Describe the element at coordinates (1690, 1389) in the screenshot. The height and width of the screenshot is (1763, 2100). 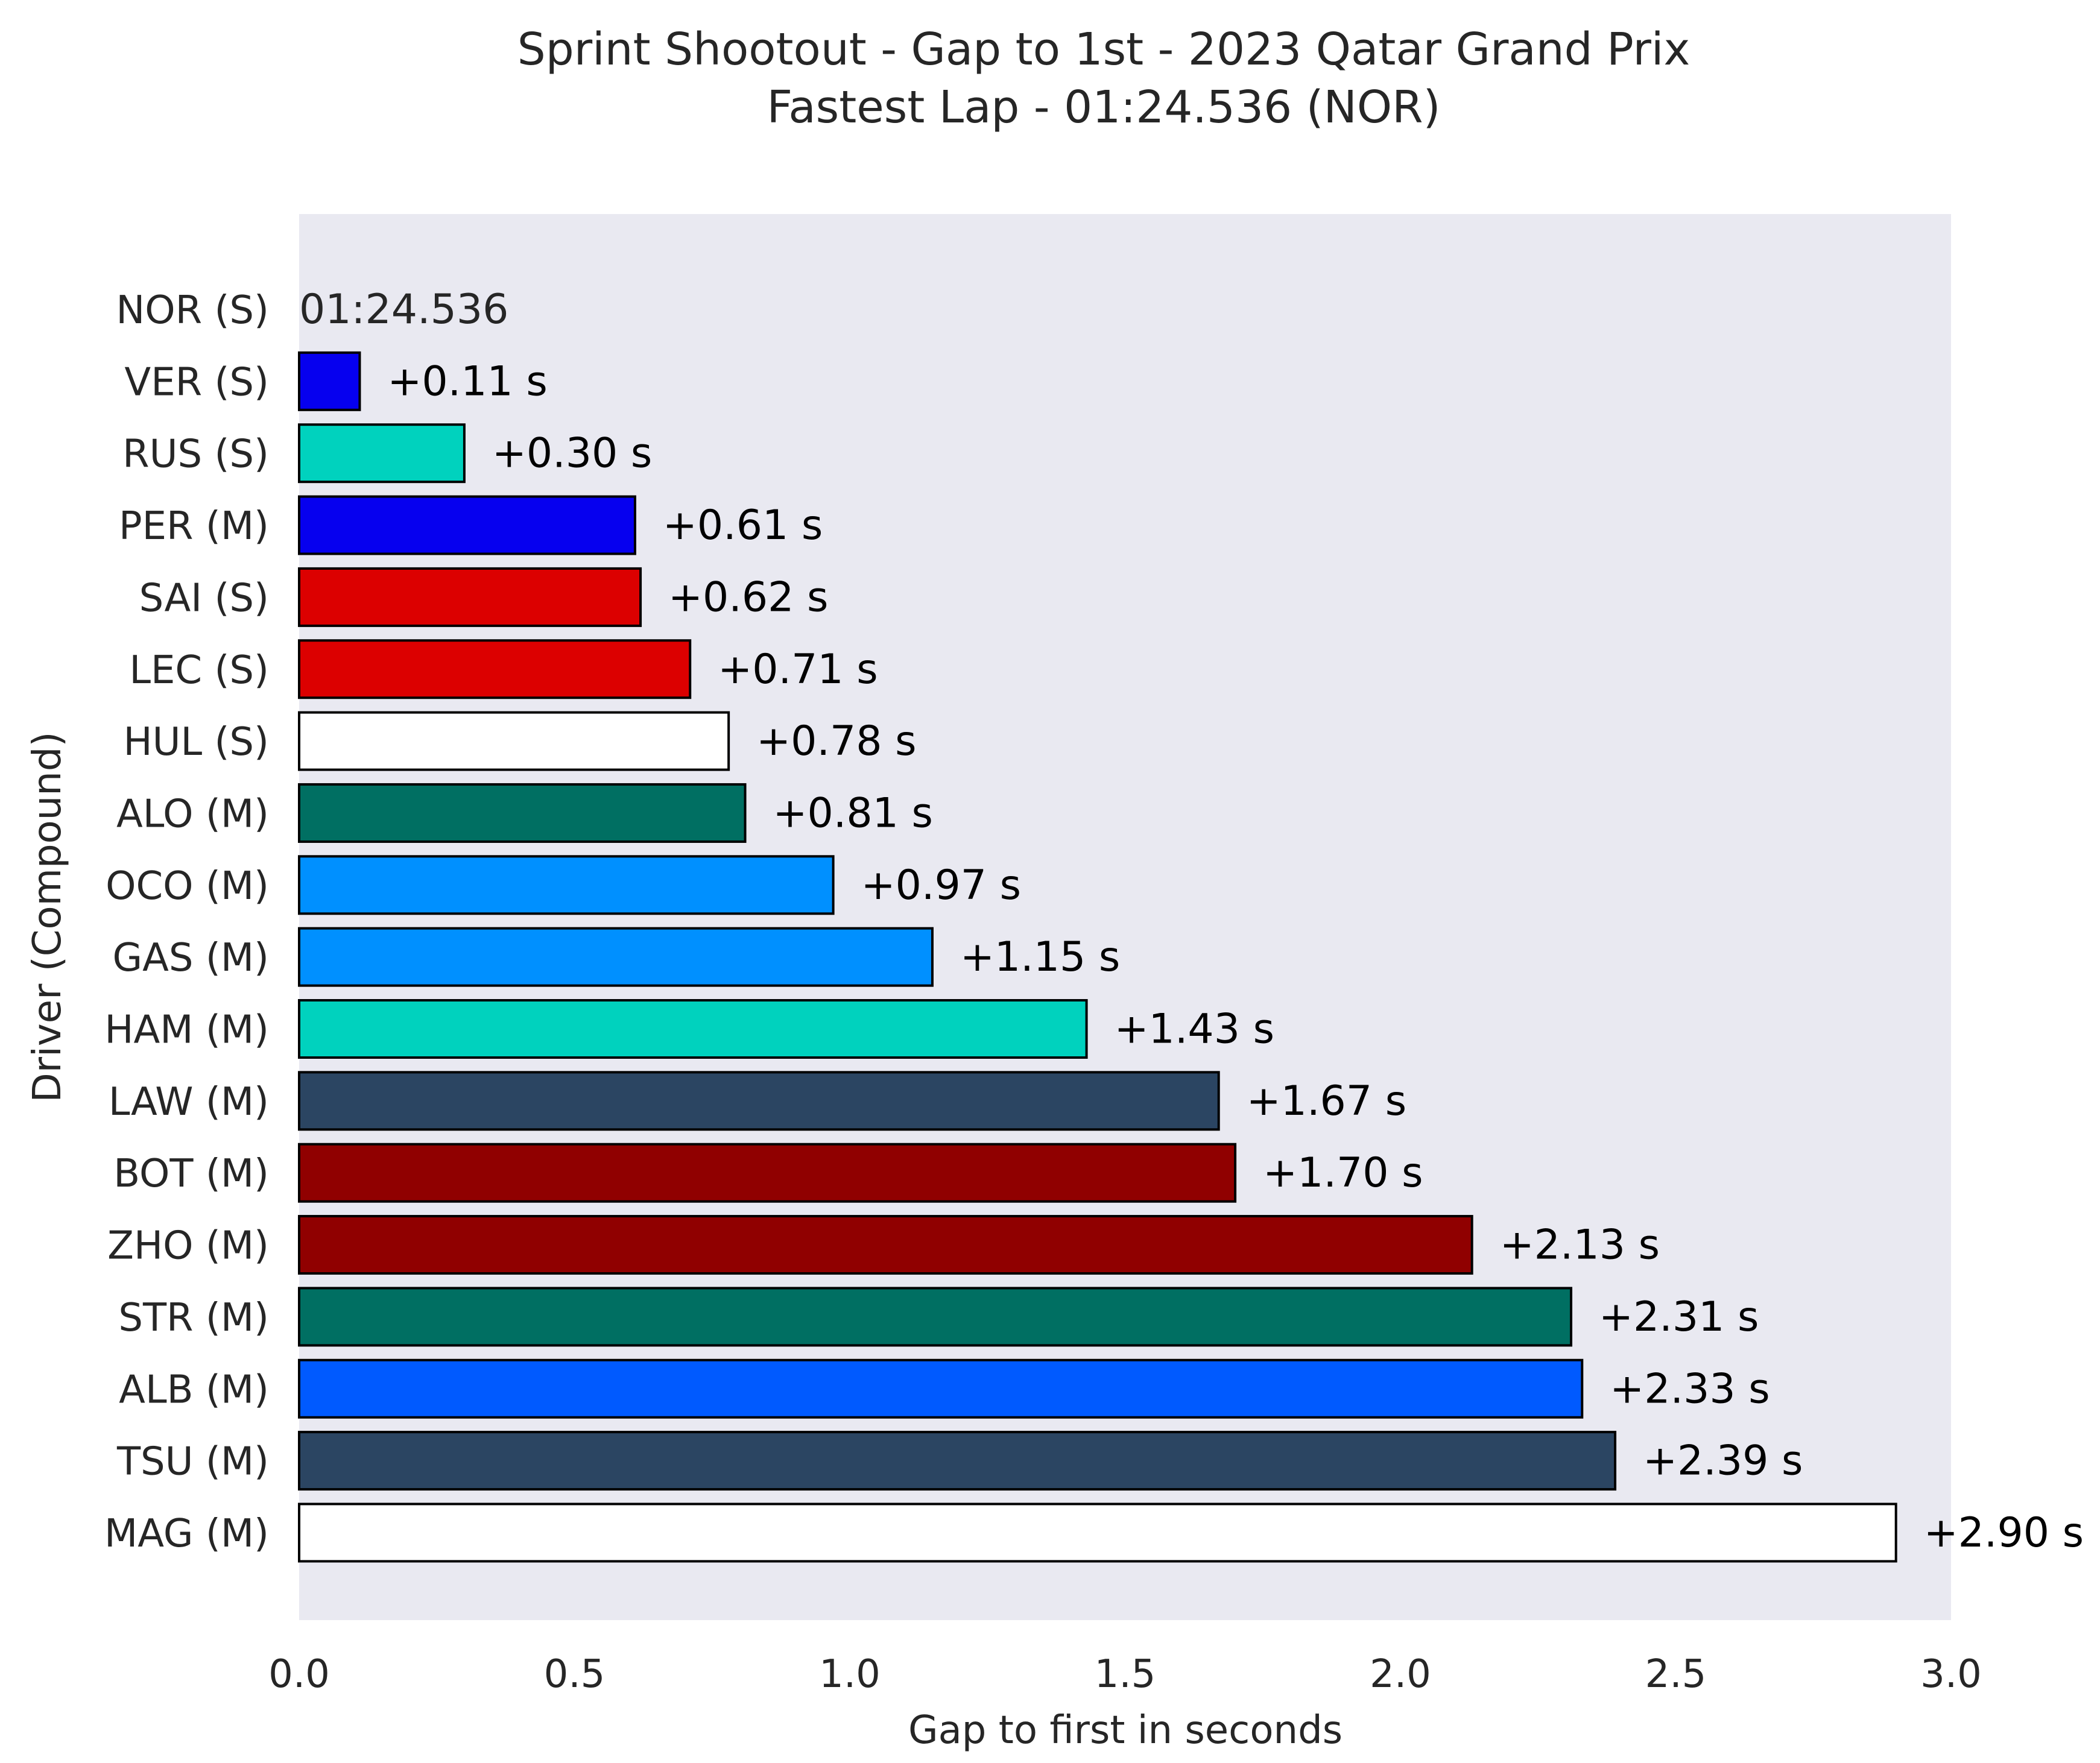
I see `value-label-alb: +2.33 s` at that location.